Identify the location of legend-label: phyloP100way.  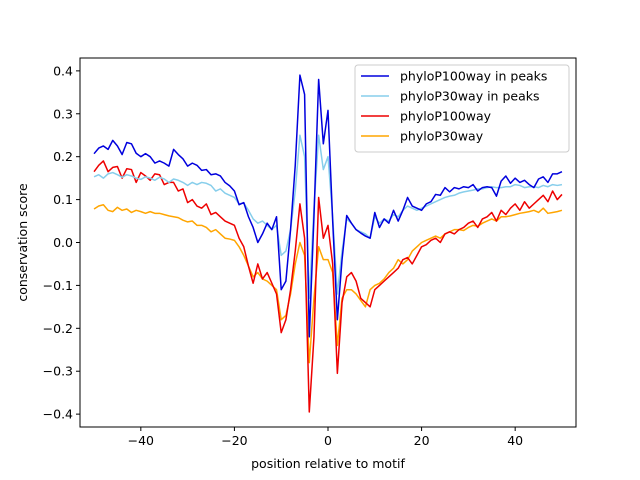
(446, 116).